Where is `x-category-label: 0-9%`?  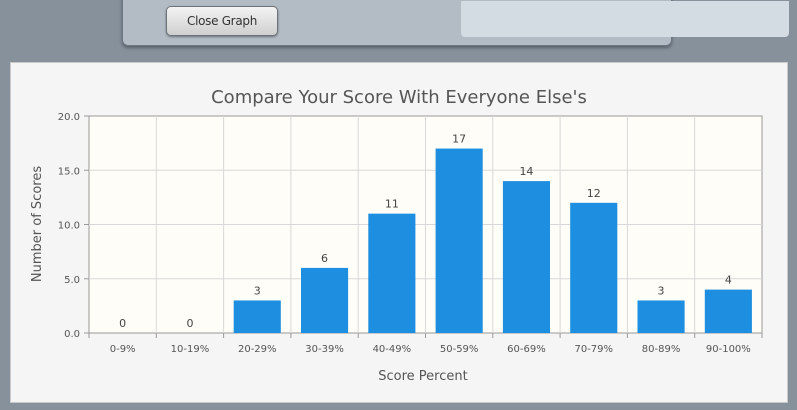 x-category-label: 0-9% is located at coordinates (123, 349).